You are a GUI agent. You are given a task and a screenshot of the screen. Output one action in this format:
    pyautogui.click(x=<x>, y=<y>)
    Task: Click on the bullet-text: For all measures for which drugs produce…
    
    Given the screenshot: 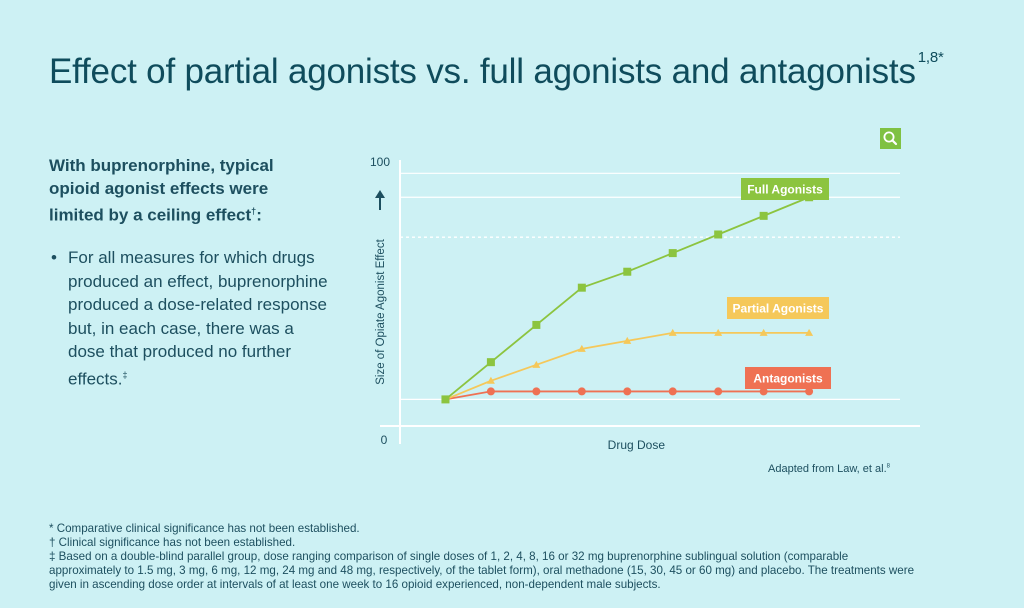 What is the action you would take?
    pyautogui.click(x=198, y=318)
    